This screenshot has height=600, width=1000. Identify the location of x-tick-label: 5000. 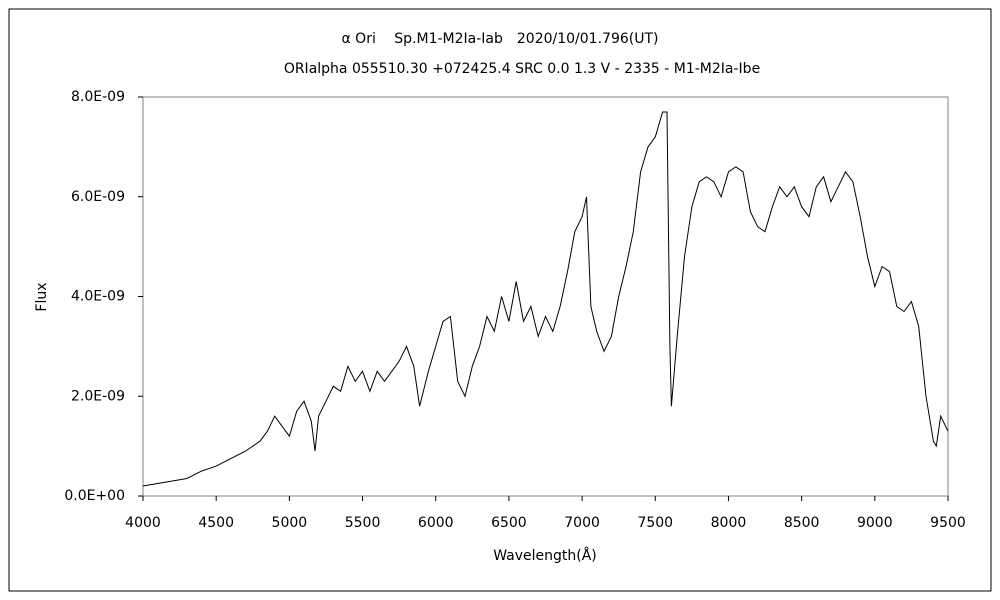
(290, 523).